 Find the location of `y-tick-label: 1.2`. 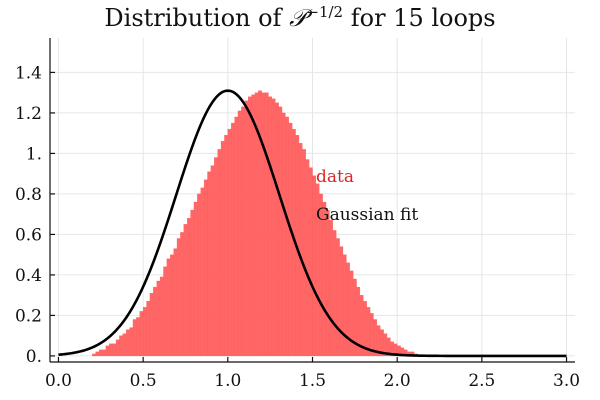

y-tick-label: 1.2 is located at coordinates (28, 114).